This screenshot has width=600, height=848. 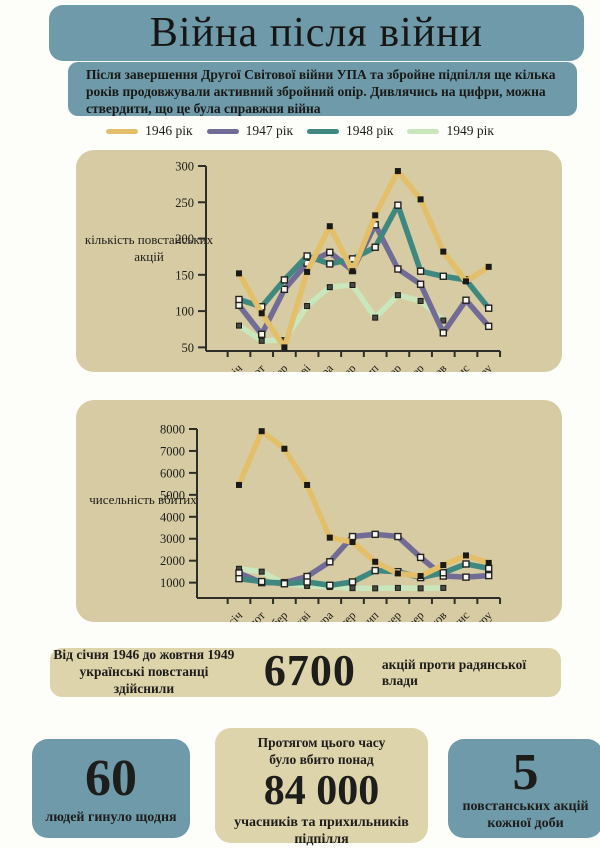 What do you see at coordinates (172, 583) in the screenshot?
I see `svg-text: 1000` at bounding box center [172, 583].